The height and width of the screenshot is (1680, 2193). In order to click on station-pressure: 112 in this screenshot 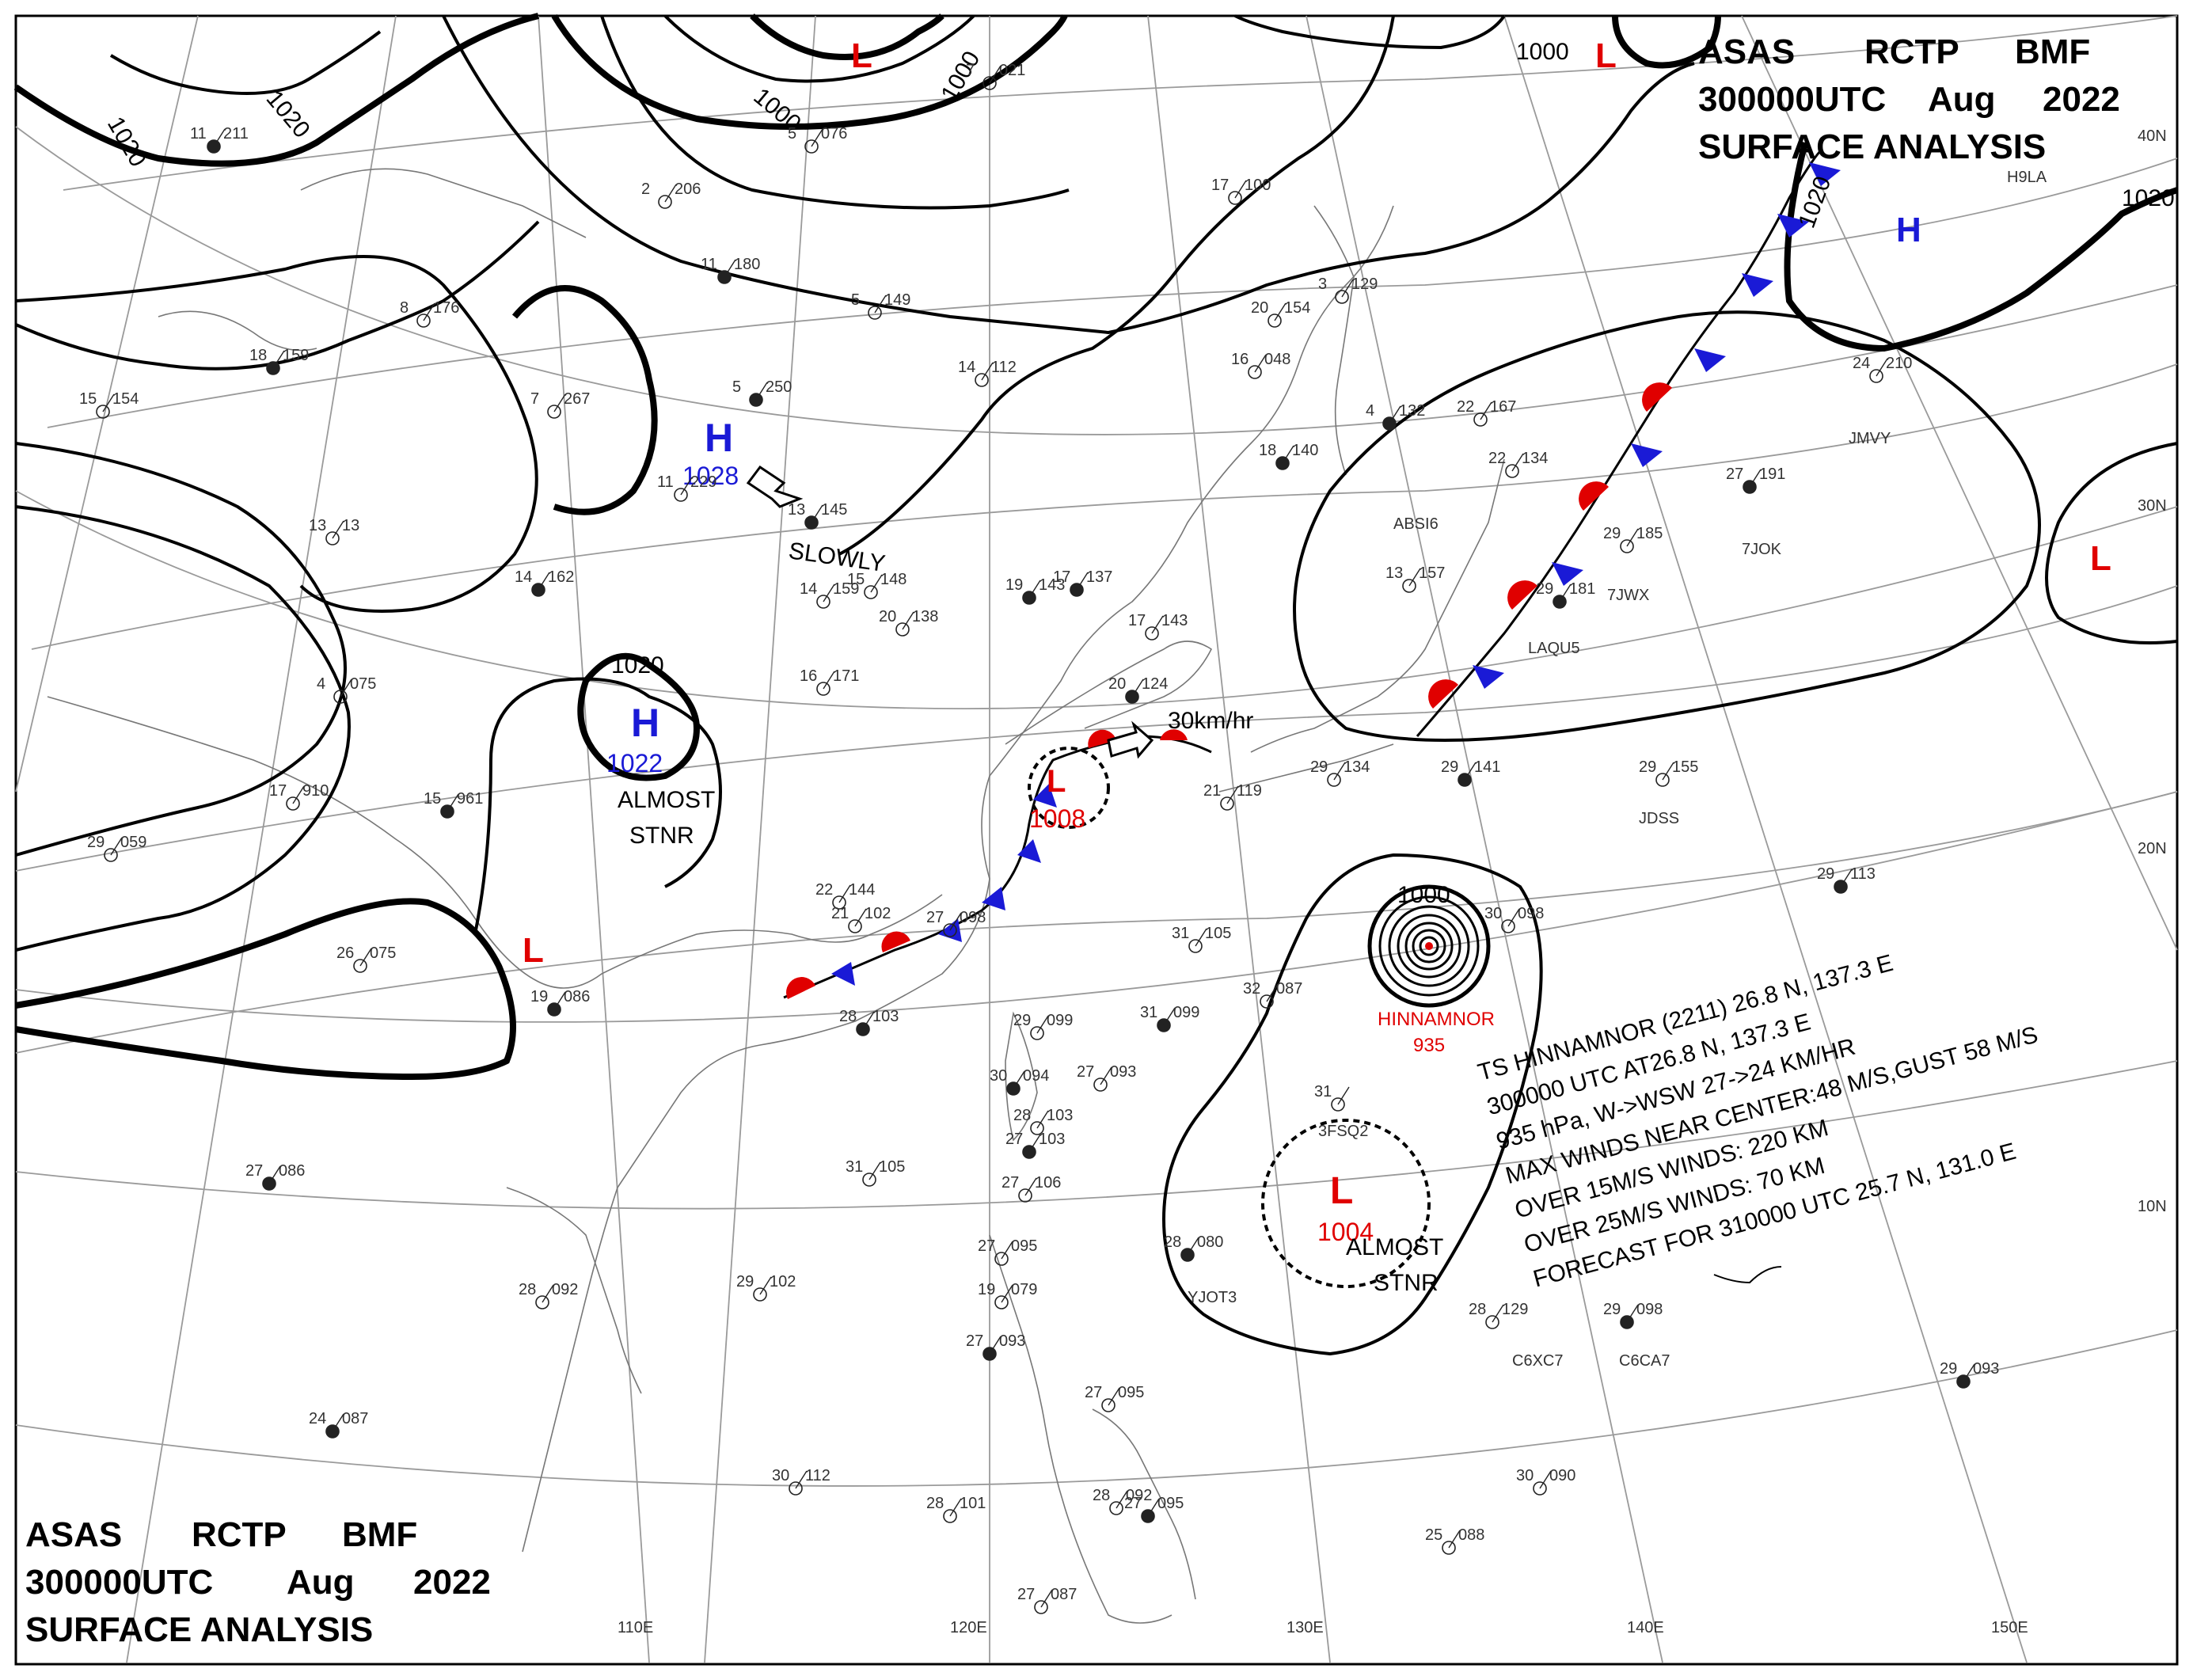, I will do `click(1004, 367)`.